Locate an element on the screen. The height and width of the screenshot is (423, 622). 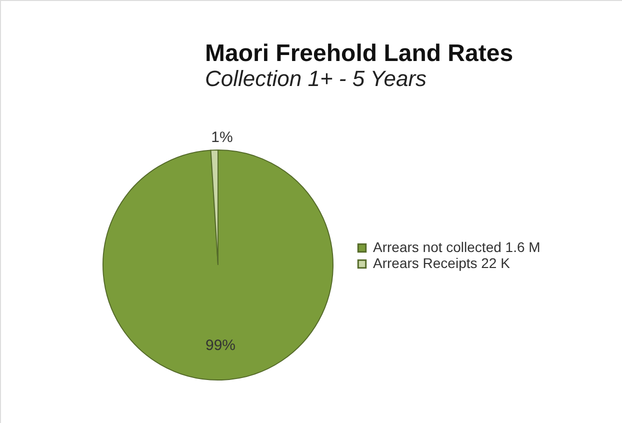
data-label: 99% is located at coordinates (220, 345).